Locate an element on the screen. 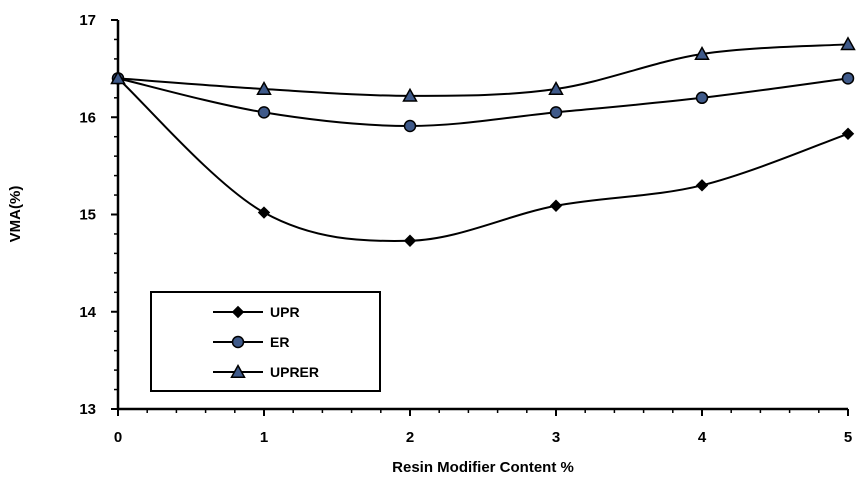 The image size is (863, 479). legend-er-label: ER is located at coordinates (279, 342).